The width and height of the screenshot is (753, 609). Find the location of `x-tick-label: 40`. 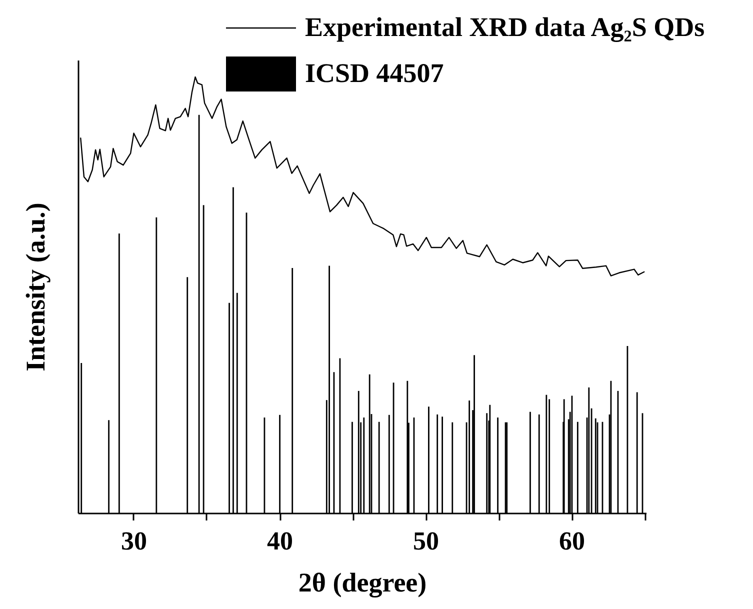

x-tick-label: 40 is located at coordinates (280, 541).